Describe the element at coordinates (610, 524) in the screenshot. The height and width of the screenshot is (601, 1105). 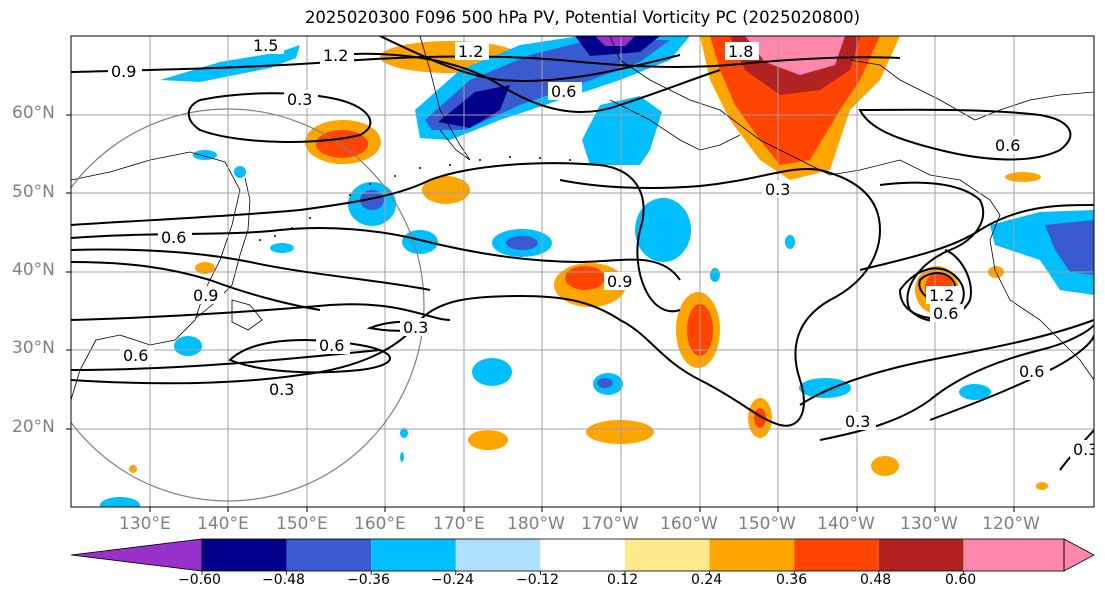
I see `longitude-label: 170°W` at that location.